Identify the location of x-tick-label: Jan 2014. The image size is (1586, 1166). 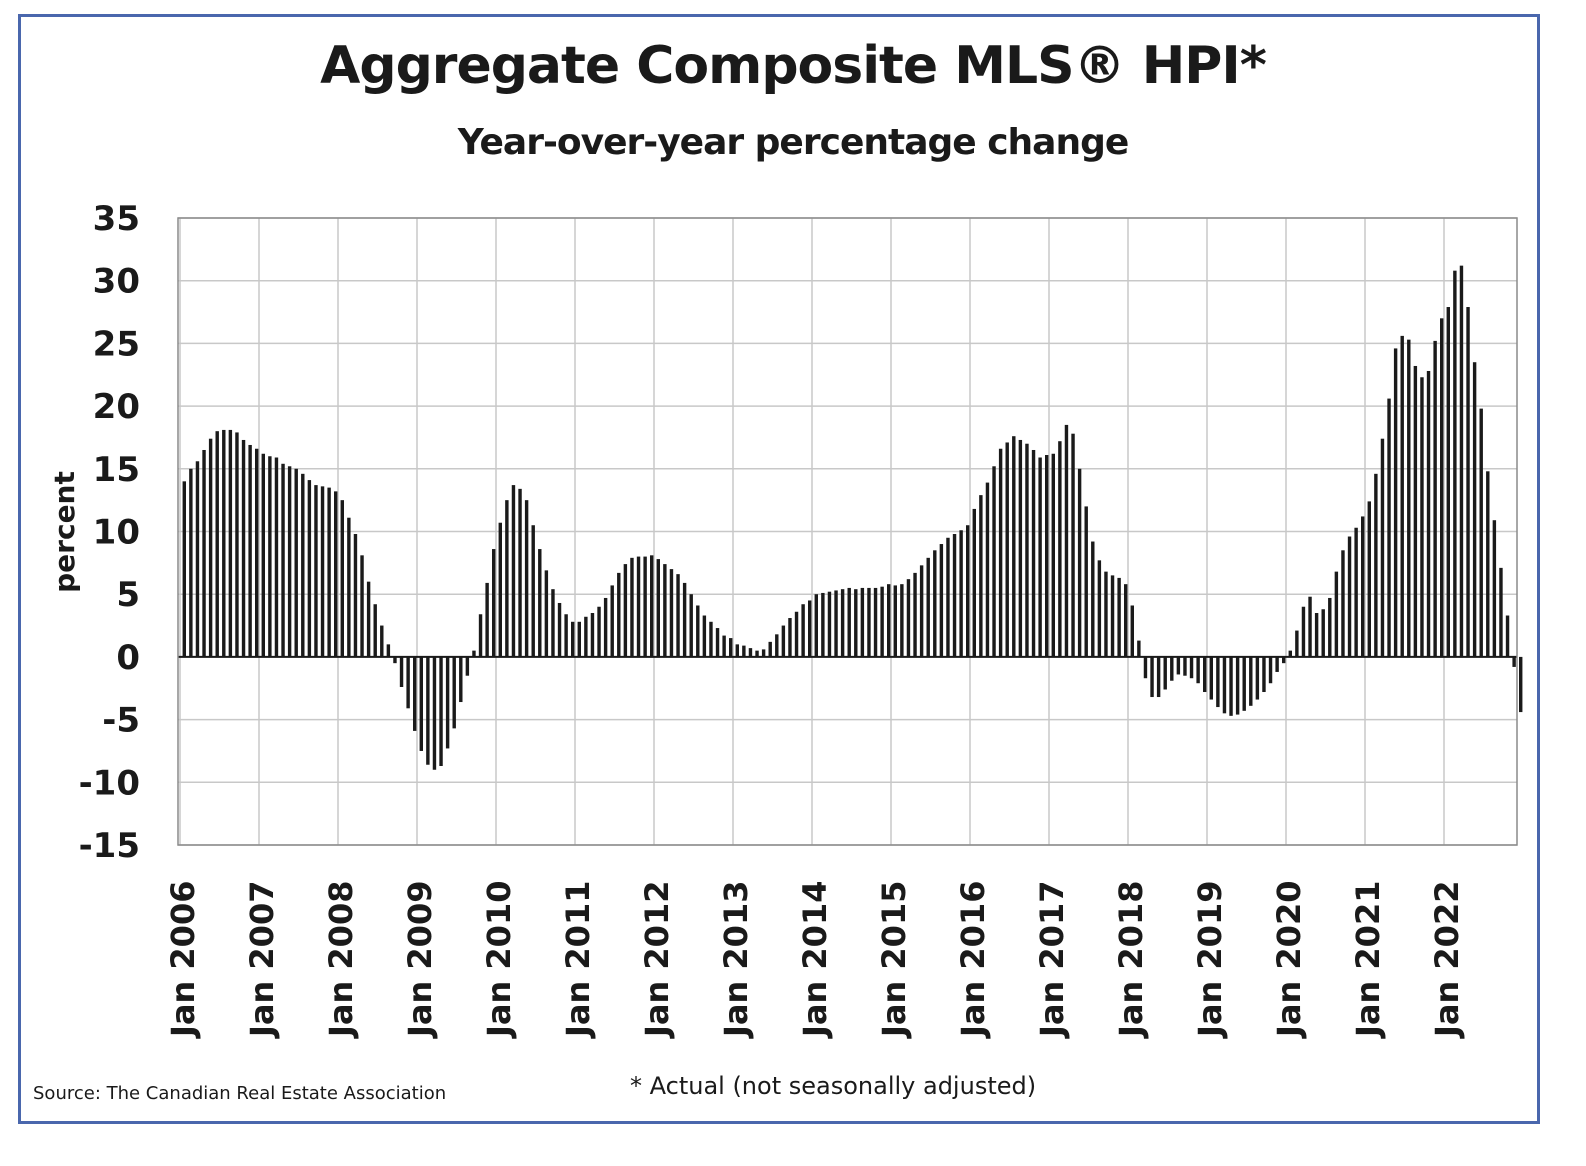
(815, 960).